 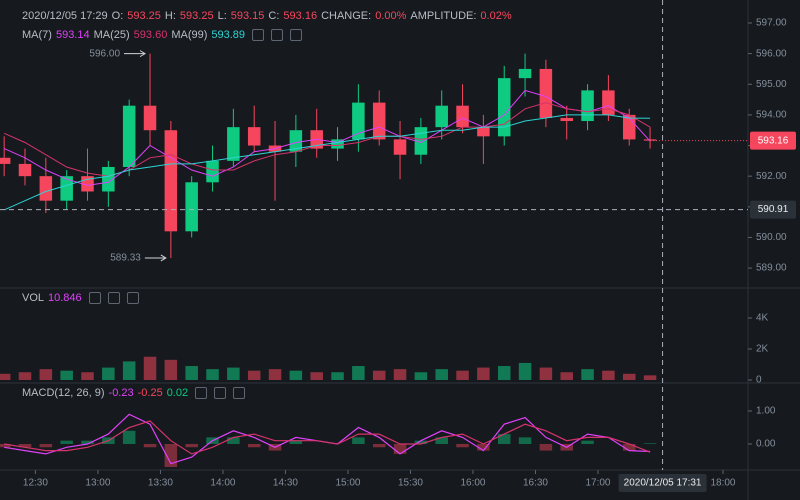 What do you see at coordinates (228, 35) in the screenshot?
I see `ma-value: 593.89` at bounding box center [228, 35].